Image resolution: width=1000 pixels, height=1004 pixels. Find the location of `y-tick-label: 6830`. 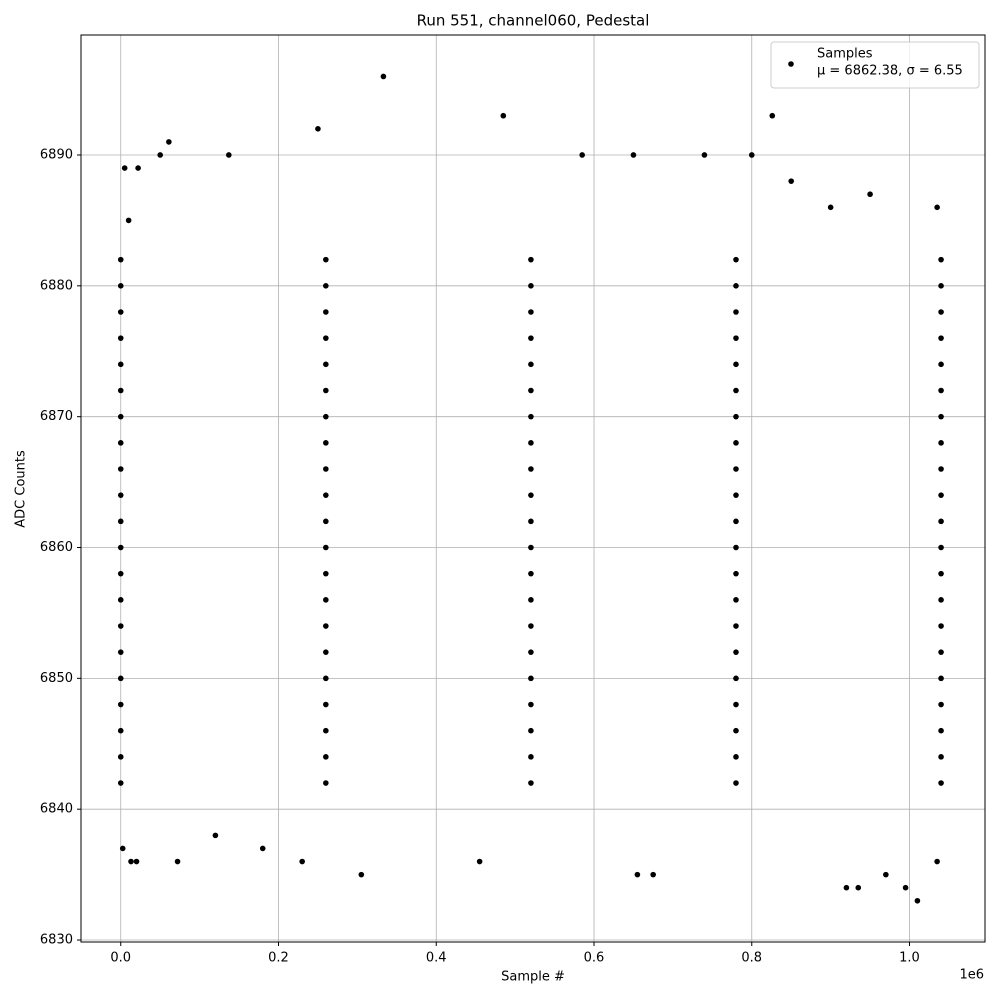

y-tick-label: 6830 is located at coordinates (56, 940).